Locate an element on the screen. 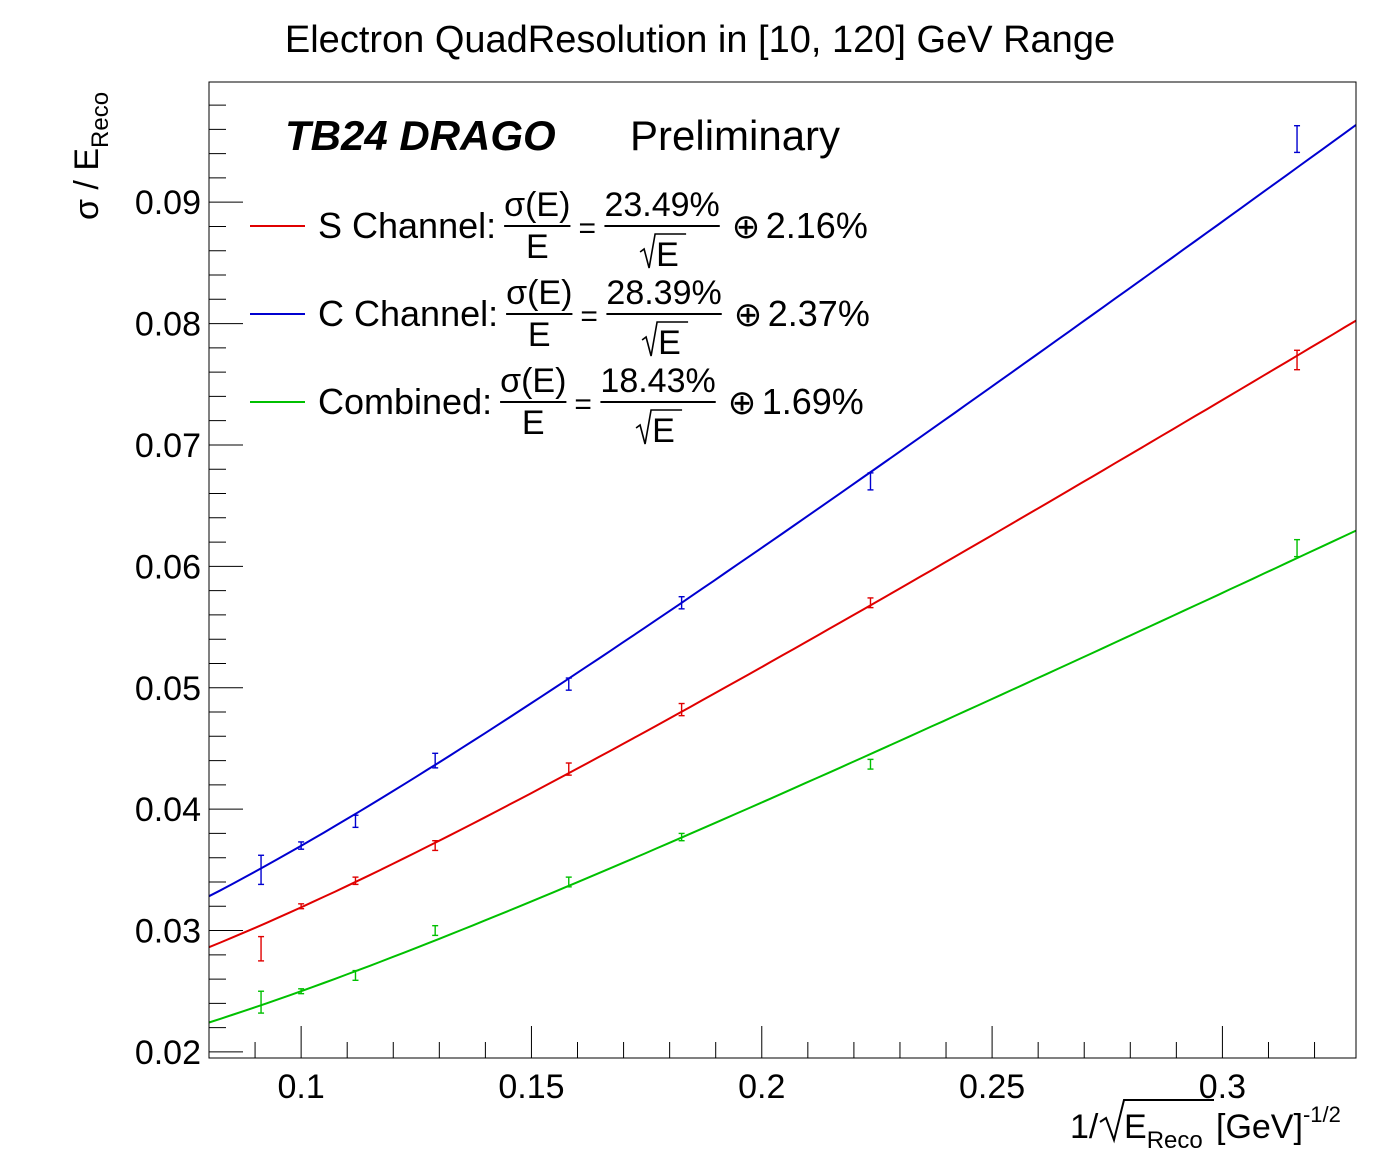 This screenshot has width=1398, height=1176. x-axis-label-unit: [GeV] is located at coordinates (1259, 1127).